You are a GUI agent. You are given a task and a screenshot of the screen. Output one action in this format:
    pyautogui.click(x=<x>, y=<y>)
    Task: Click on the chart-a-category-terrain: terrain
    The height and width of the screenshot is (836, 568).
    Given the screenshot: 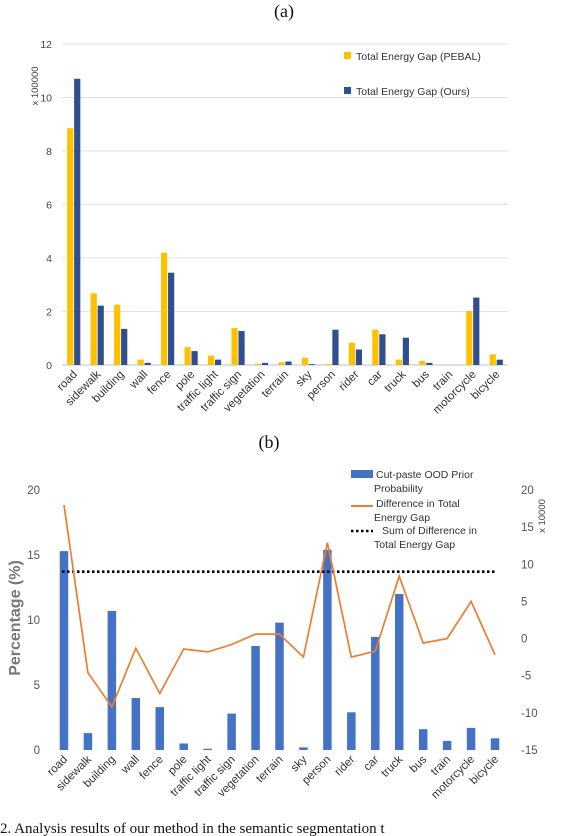 What is the action you would take?
    pyautogui.click(x=276, y=385)
    